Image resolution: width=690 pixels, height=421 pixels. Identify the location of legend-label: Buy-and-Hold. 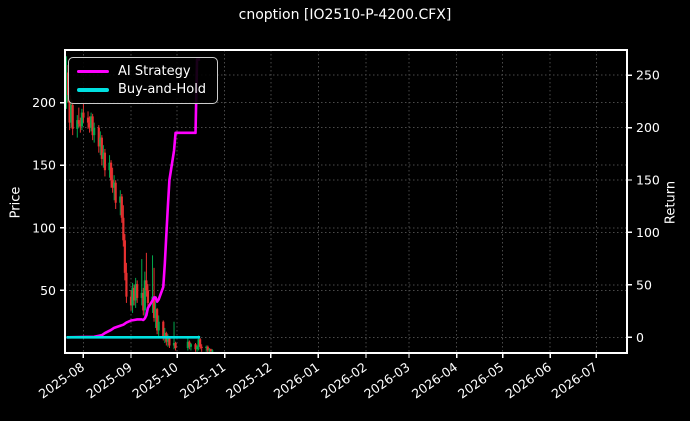
(162, 90).